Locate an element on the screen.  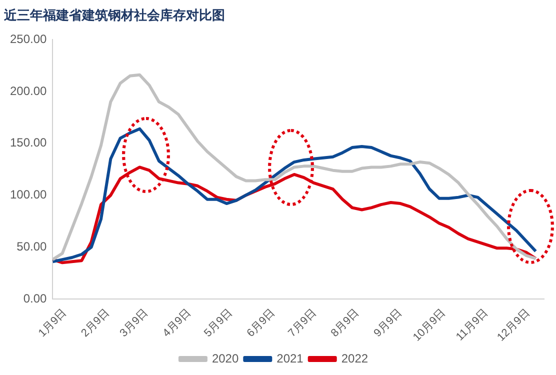
y-tick-label: 150.00 is located at coordinates (29, 143).